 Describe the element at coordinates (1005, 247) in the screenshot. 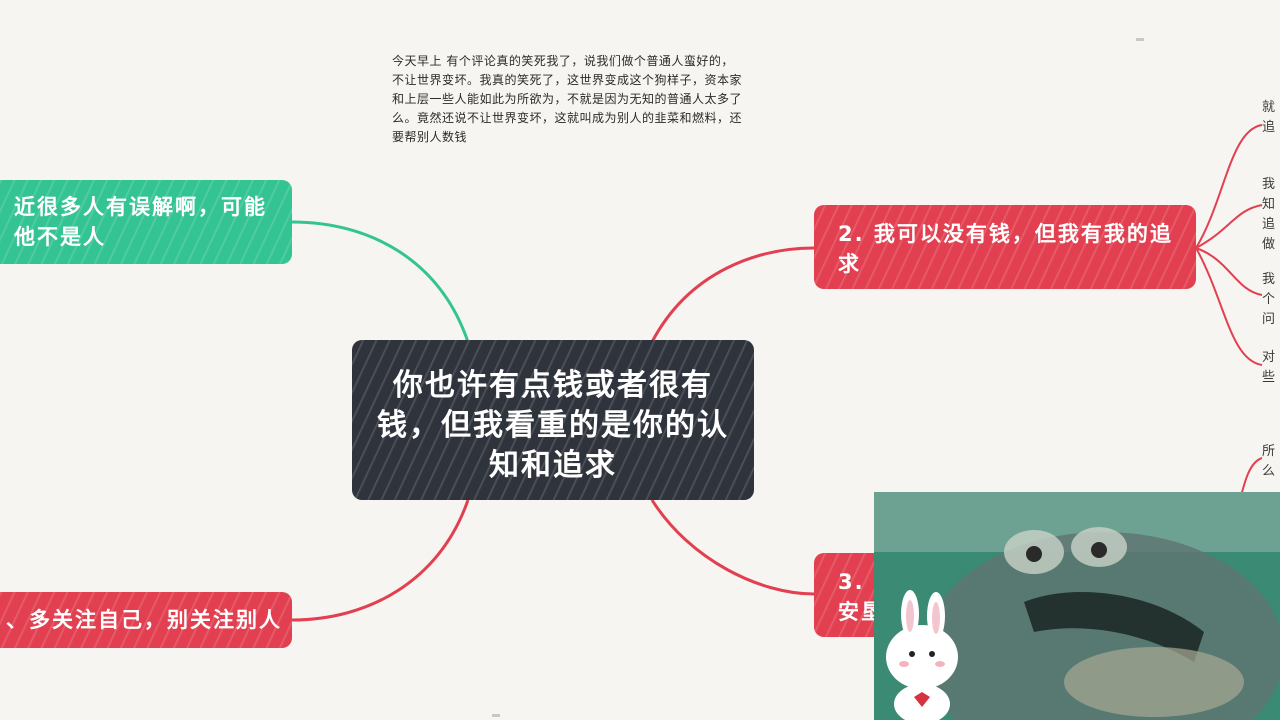

I see `branch-node-2: 2. 我可以没有钱，但我有我的追求` at that location.